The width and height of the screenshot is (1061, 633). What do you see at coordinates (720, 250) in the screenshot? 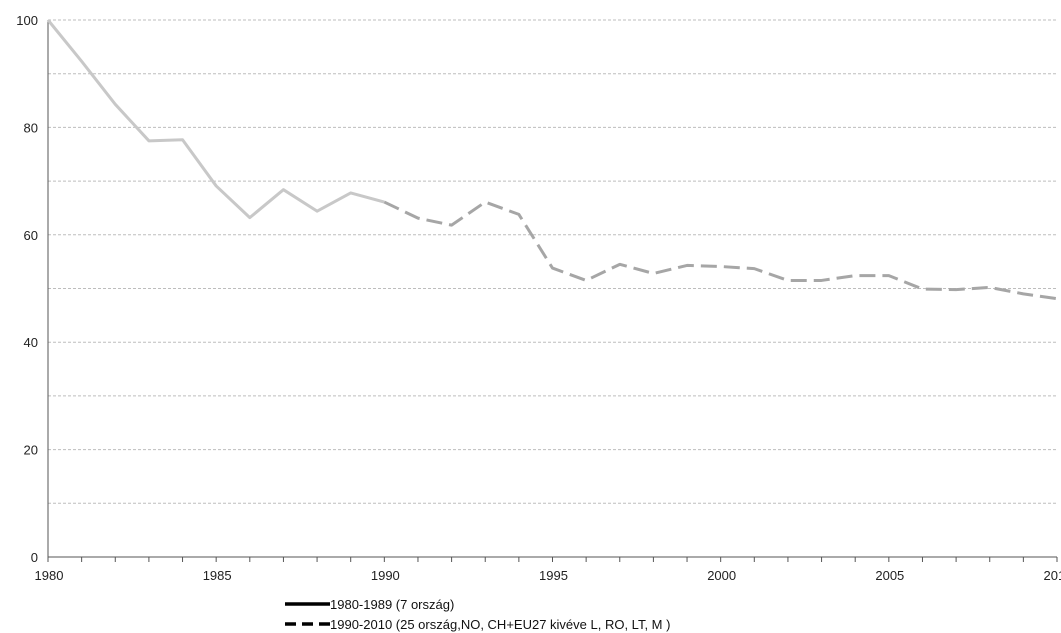
I see `series-line-1990-2010` at bounding box center [720, 250].